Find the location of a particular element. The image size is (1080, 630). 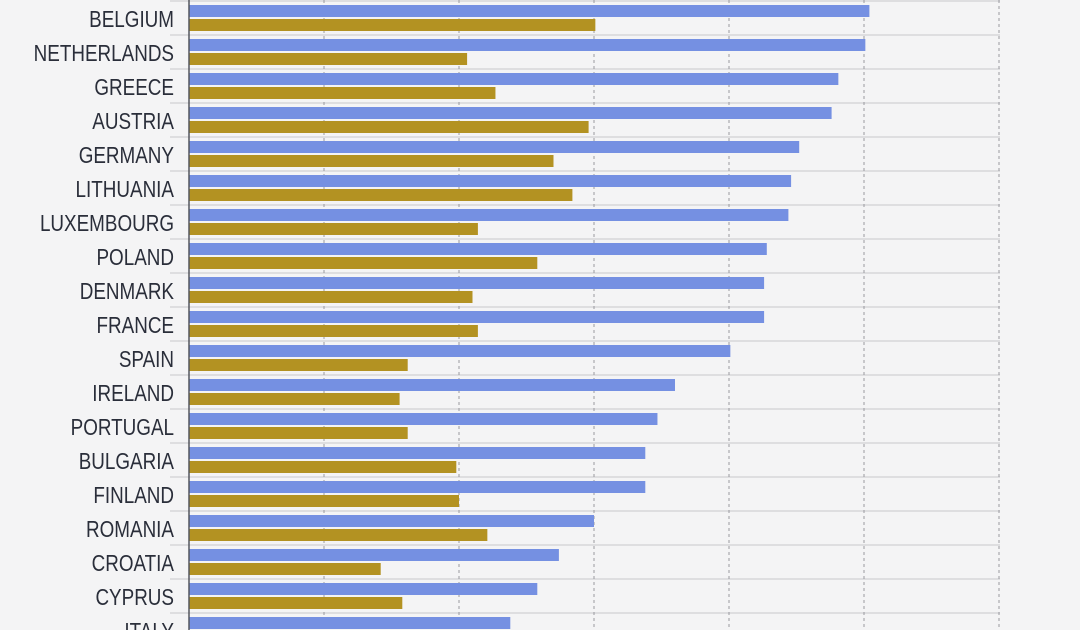

category-label: DENMARK is located at coordinates (127, 291).